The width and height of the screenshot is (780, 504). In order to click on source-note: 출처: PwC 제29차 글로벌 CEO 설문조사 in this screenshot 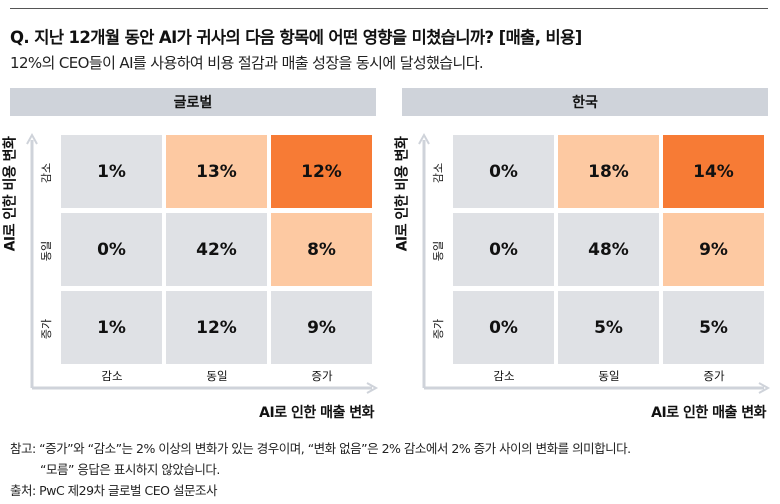, I will do `click(113, 490)`.